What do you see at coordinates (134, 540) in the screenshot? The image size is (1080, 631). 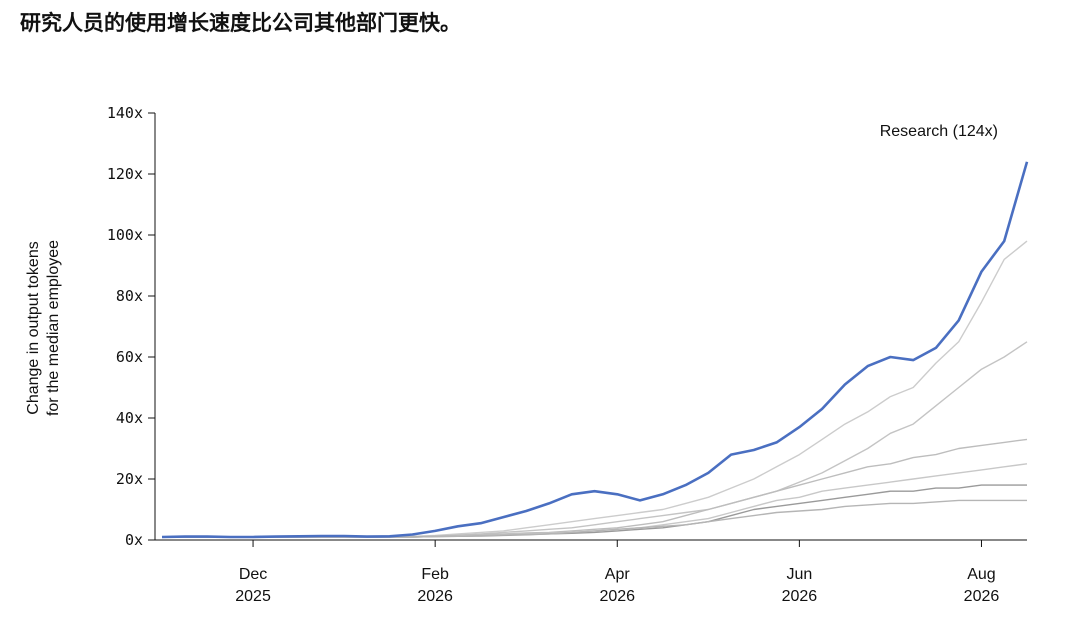 I see `y-tick-label: 0x` at bounding box center [134, 540].